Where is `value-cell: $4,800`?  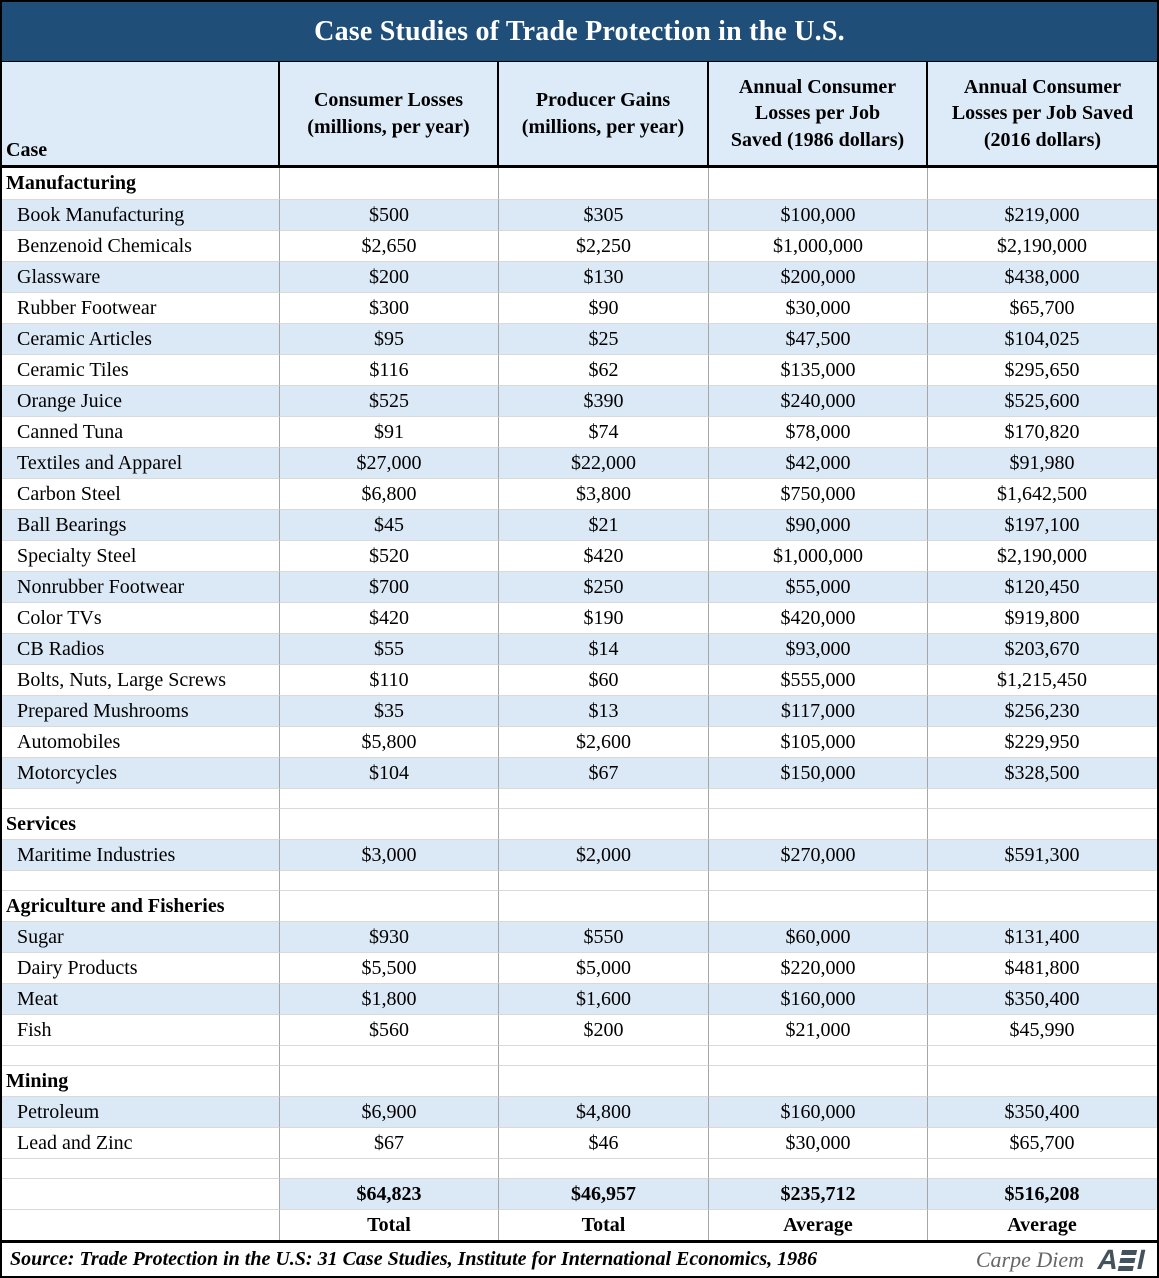
value-cell: $4,800 is located at coordinates (604, 1111).